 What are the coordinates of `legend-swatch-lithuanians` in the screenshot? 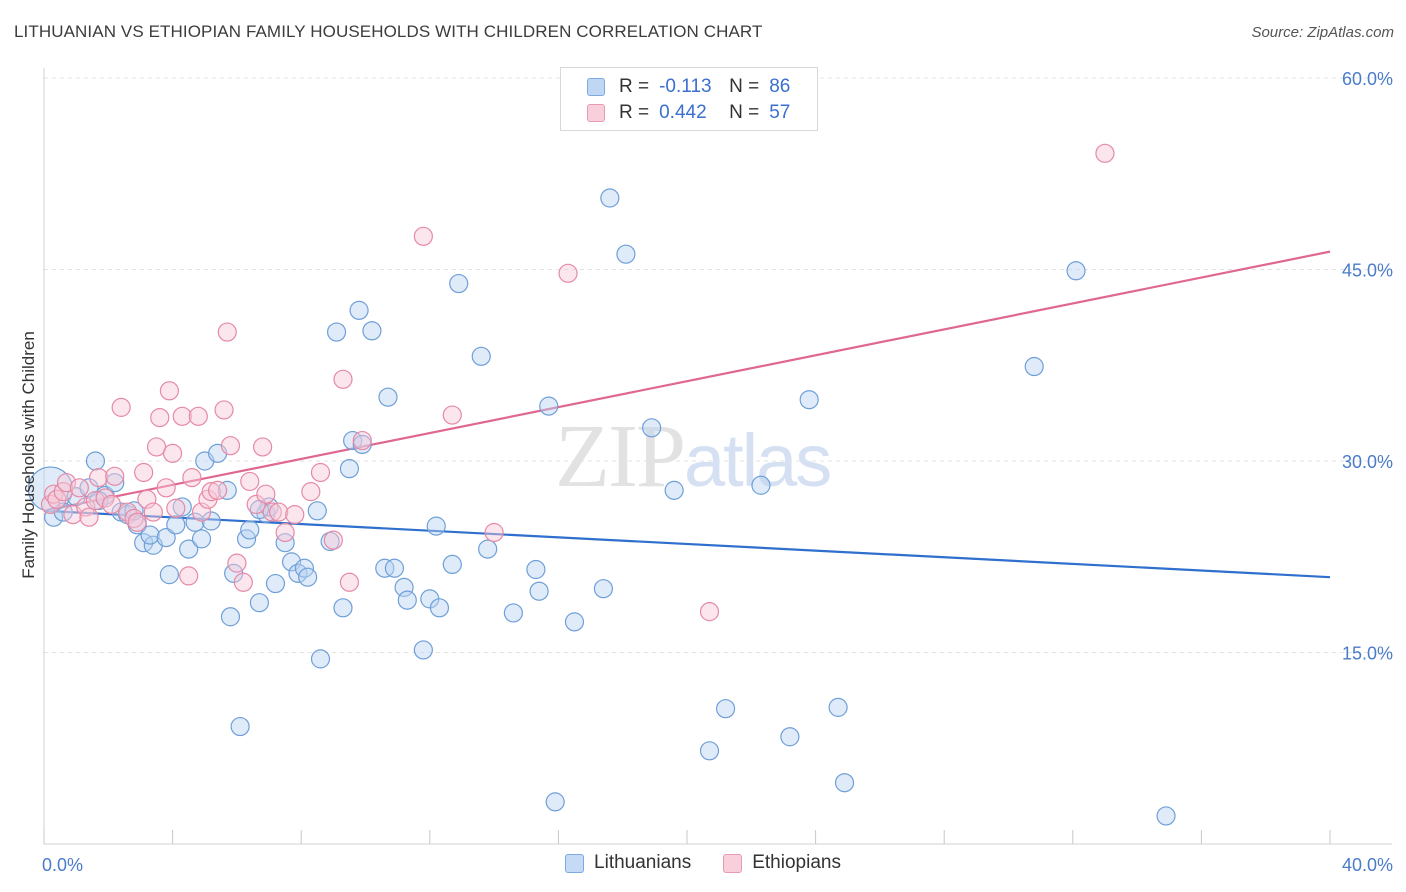 It's located at (575, 863).